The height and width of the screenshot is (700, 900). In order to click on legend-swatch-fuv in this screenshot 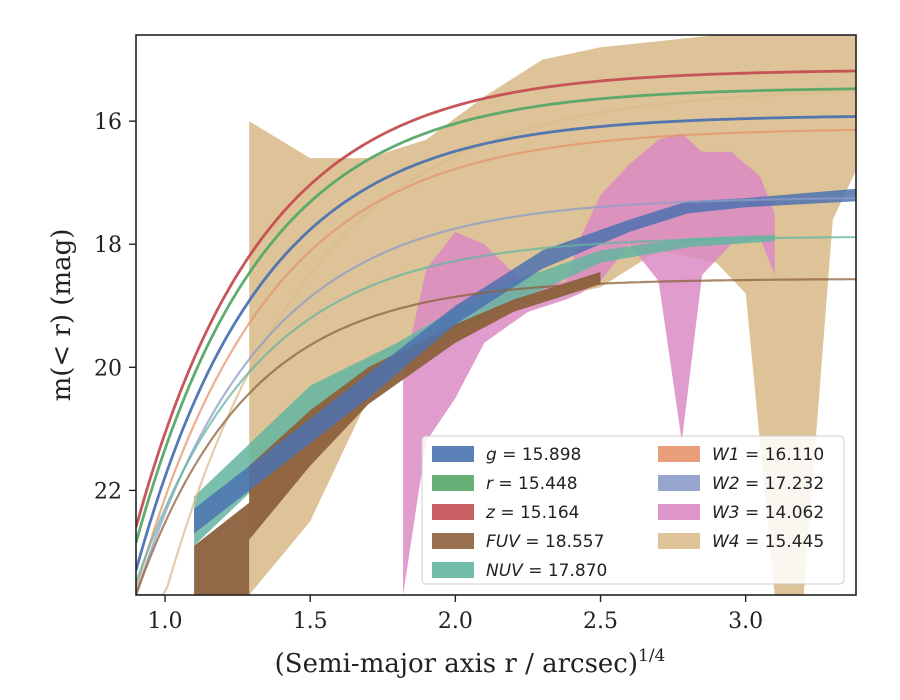, I will do `click(453, 541)`.